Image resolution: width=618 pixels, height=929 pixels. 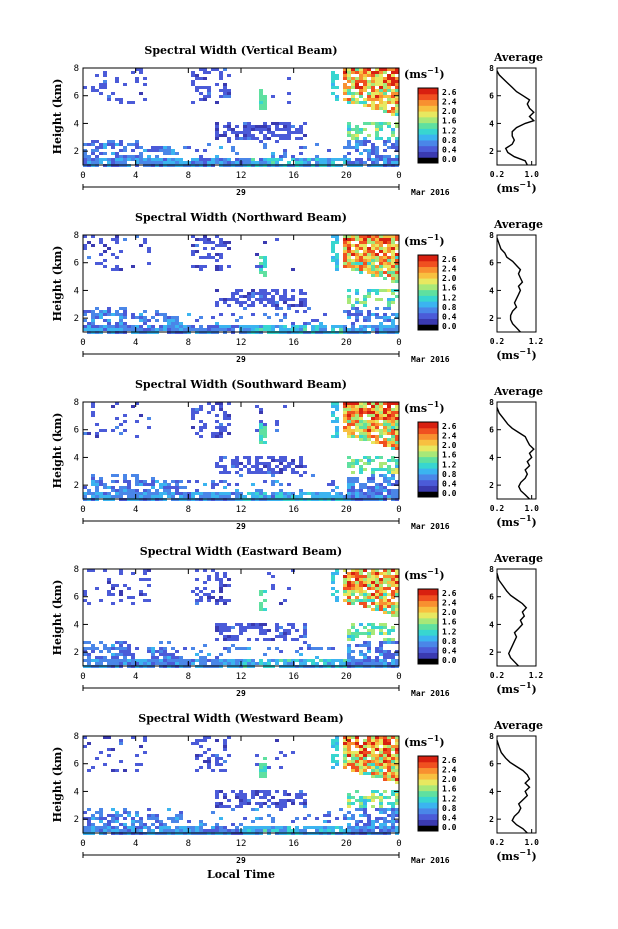 I want to click on average-x-tick-label: 0.2, so click(x=497, y=341).